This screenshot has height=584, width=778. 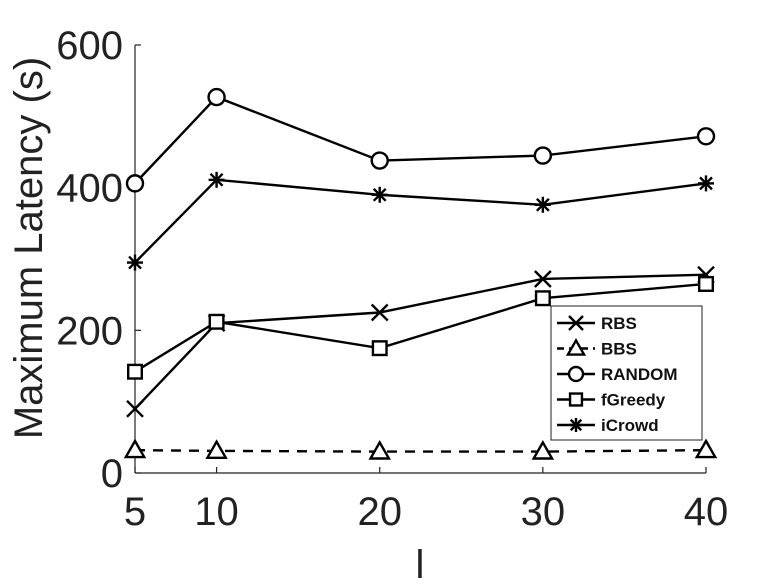 I want to click on series-line-bbs, so click(x=420, y=450).